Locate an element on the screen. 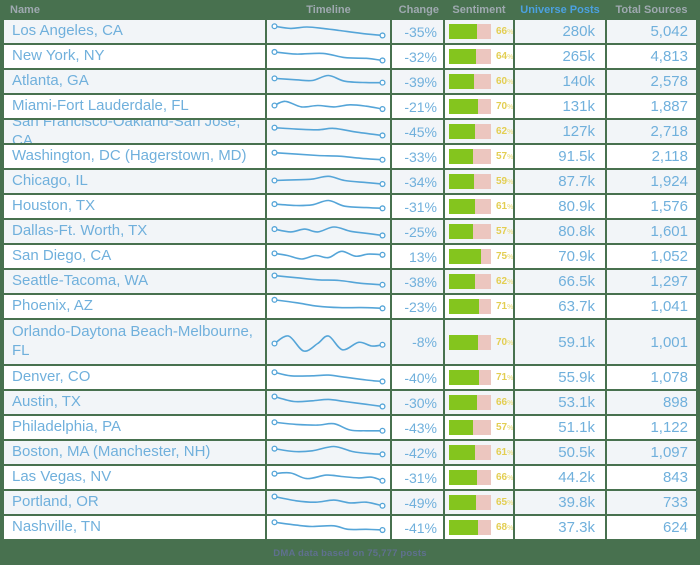 The height and width of the screenshot is (565, 700). sentiment-cell: 70% is located at coordinates (479, 342).